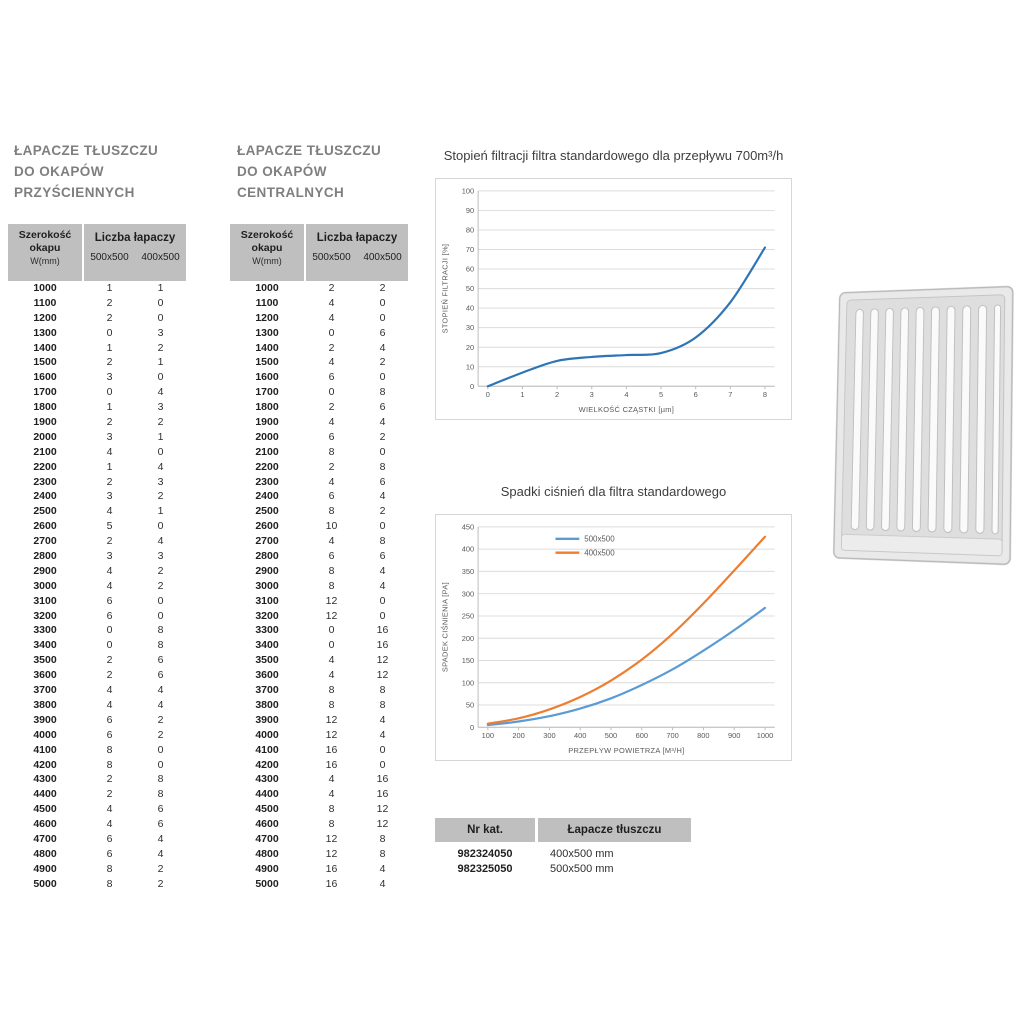 This screenshot has width=1024, height=1024. What do you see at coordinates (468, 660) in the screenshot?
I see `svg-text: 150` at bounding box center [468, 660].